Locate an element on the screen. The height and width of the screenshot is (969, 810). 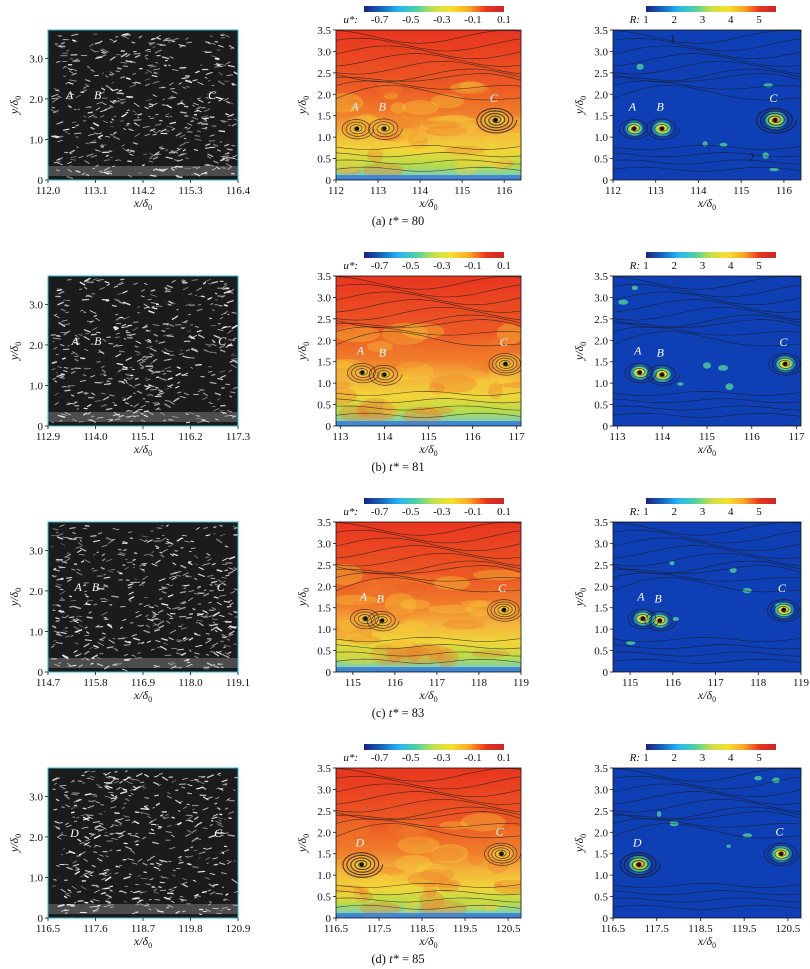
y-tick-label: 1.5 is located at coordinates (601, 609).